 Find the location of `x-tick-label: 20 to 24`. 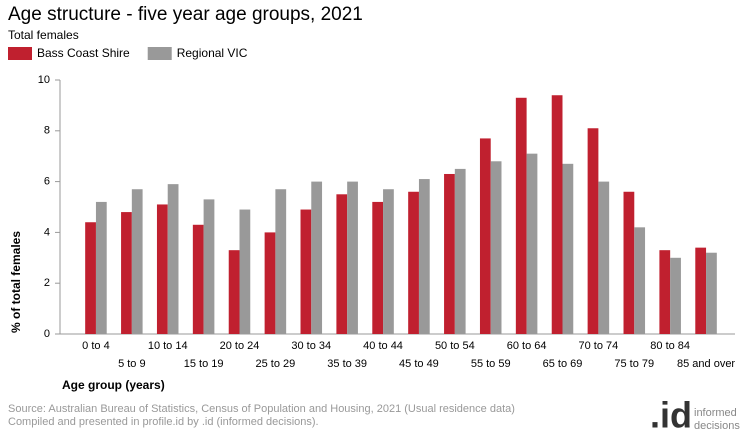

x-tick-label: 20 to 24 is located at coordinates (240, 346).